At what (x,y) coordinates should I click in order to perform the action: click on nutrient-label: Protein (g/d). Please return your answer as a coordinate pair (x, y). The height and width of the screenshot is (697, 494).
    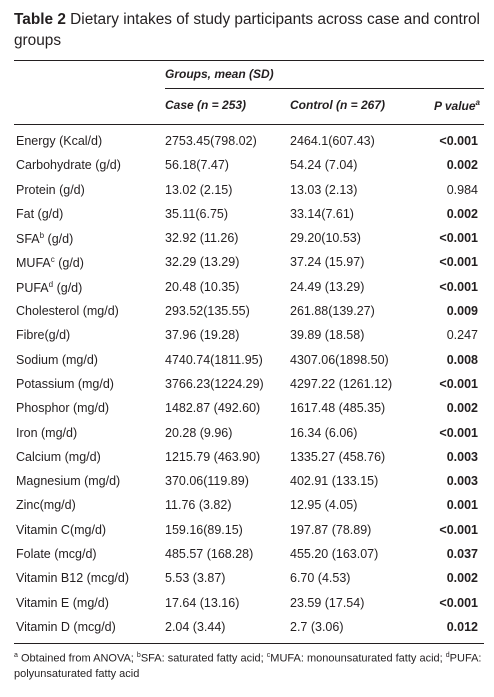
    Looking at the image, I should click on (50, 189).